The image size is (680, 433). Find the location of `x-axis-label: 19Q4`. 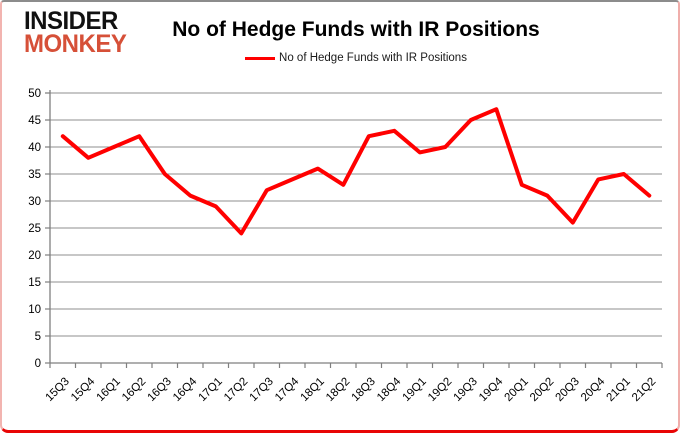

x-axis-label: 19Q4 is located at coordinates (491, 389).